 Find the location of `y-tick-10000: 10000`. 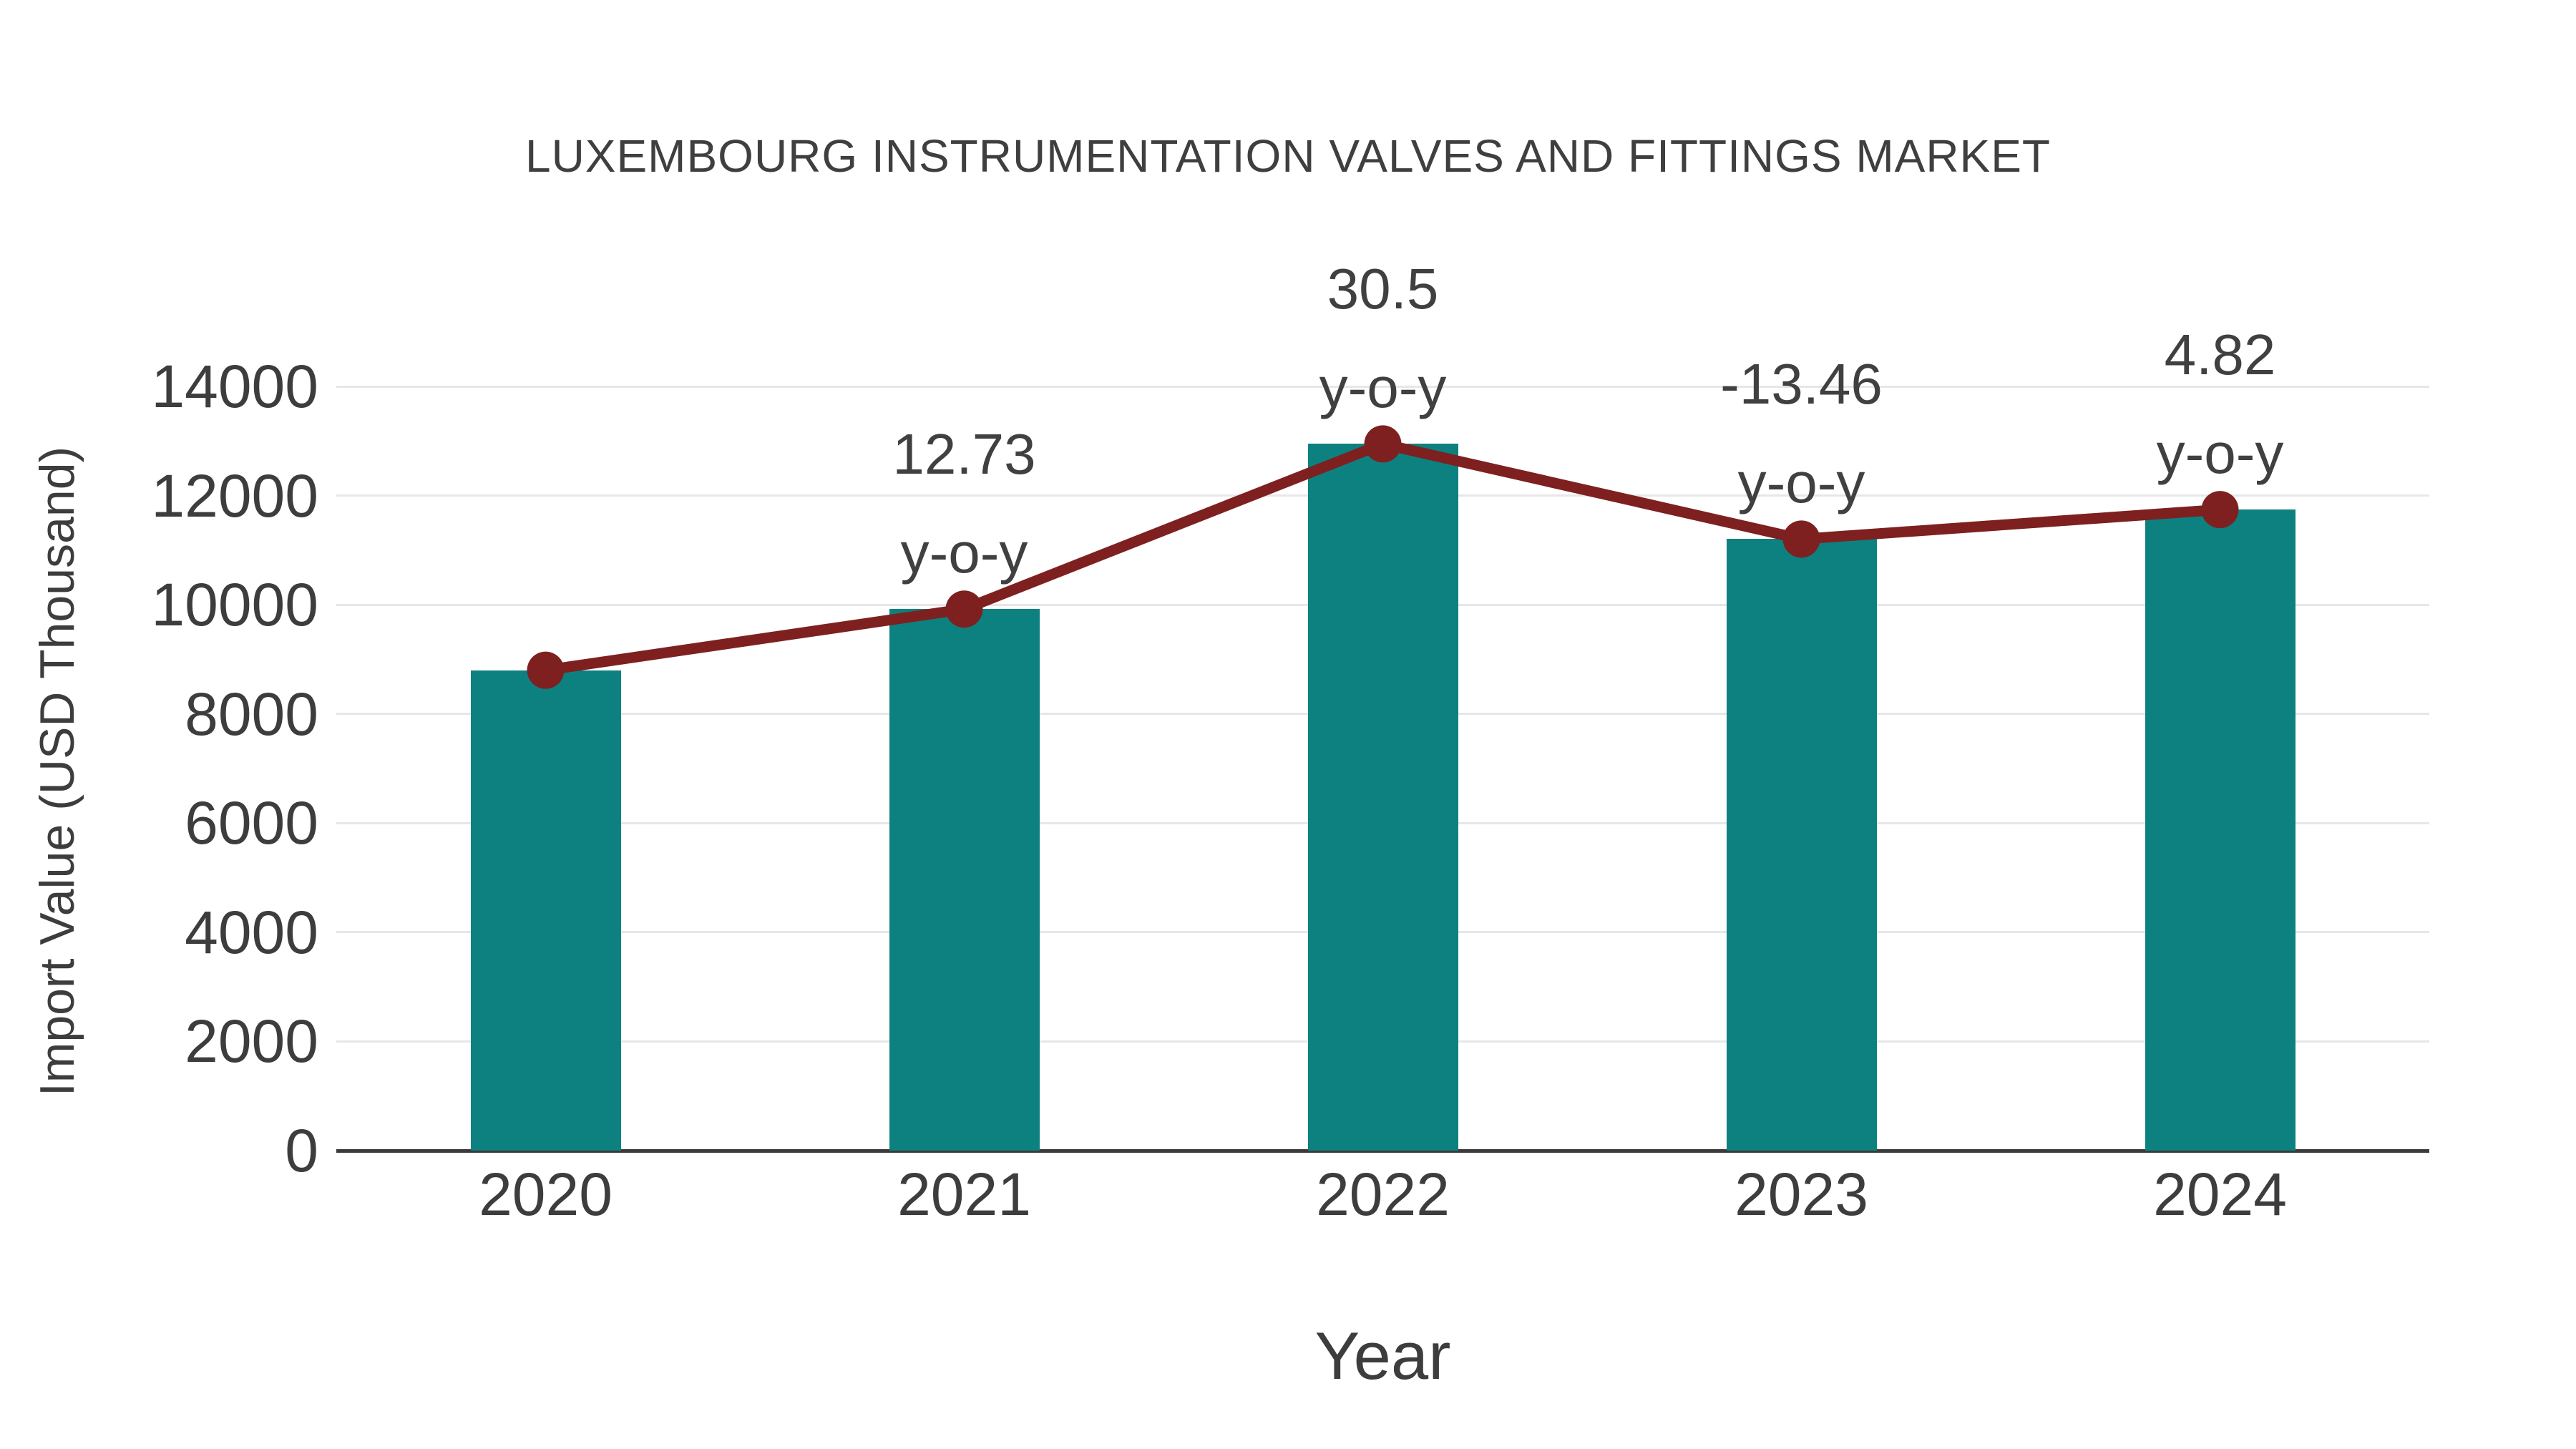

y-tick-10000: 10000 is located at coordinates (234, 605).